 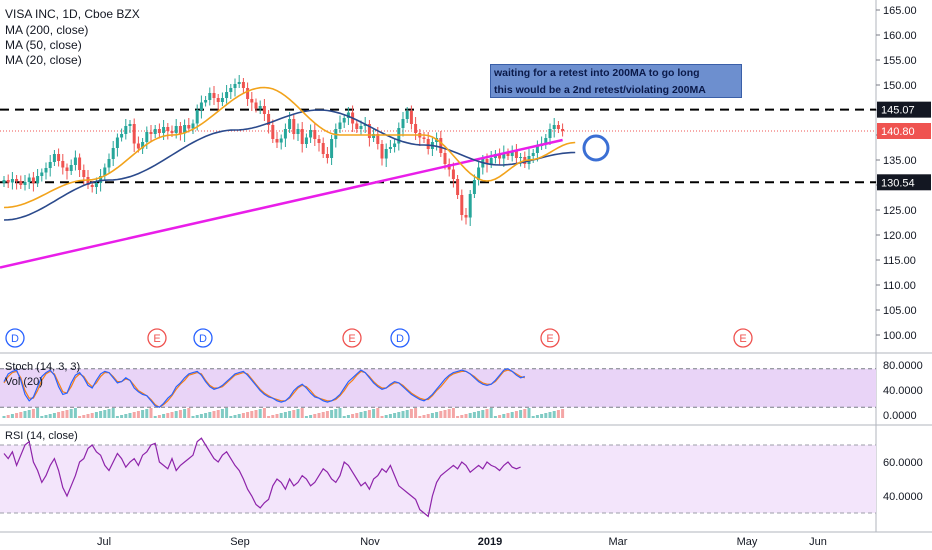 I want to click on time-tick-label-5: May, so click(x=747, y=542).